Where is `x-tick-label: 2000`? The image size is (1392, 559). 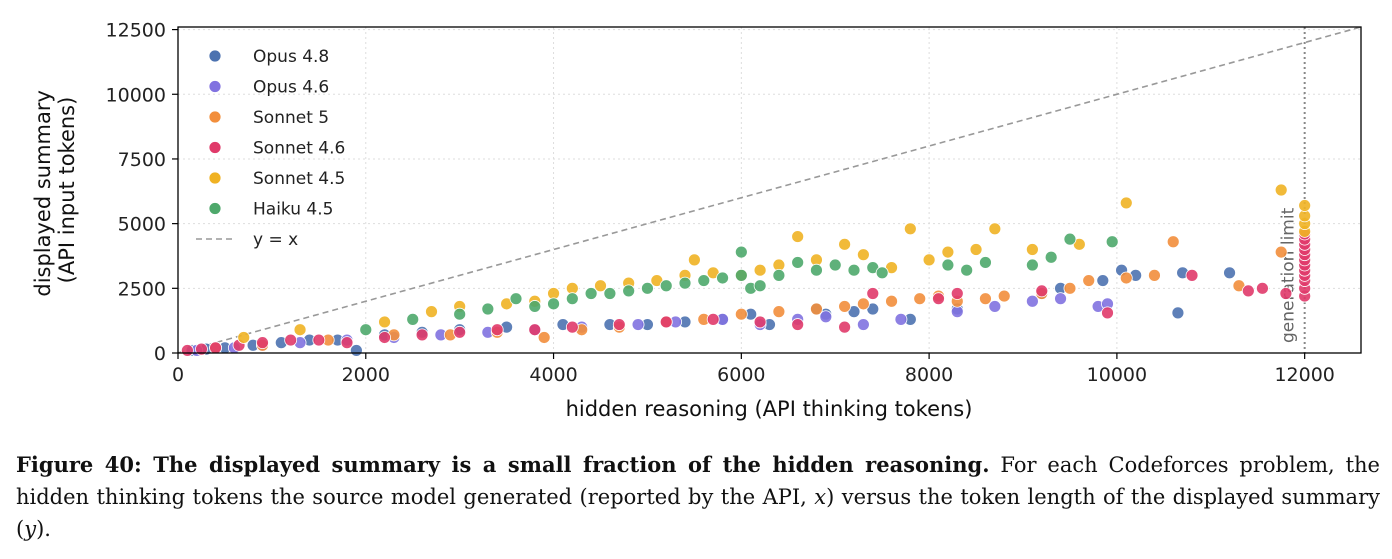
x-tick-label: 2000 is located at coordinates (366, 375).